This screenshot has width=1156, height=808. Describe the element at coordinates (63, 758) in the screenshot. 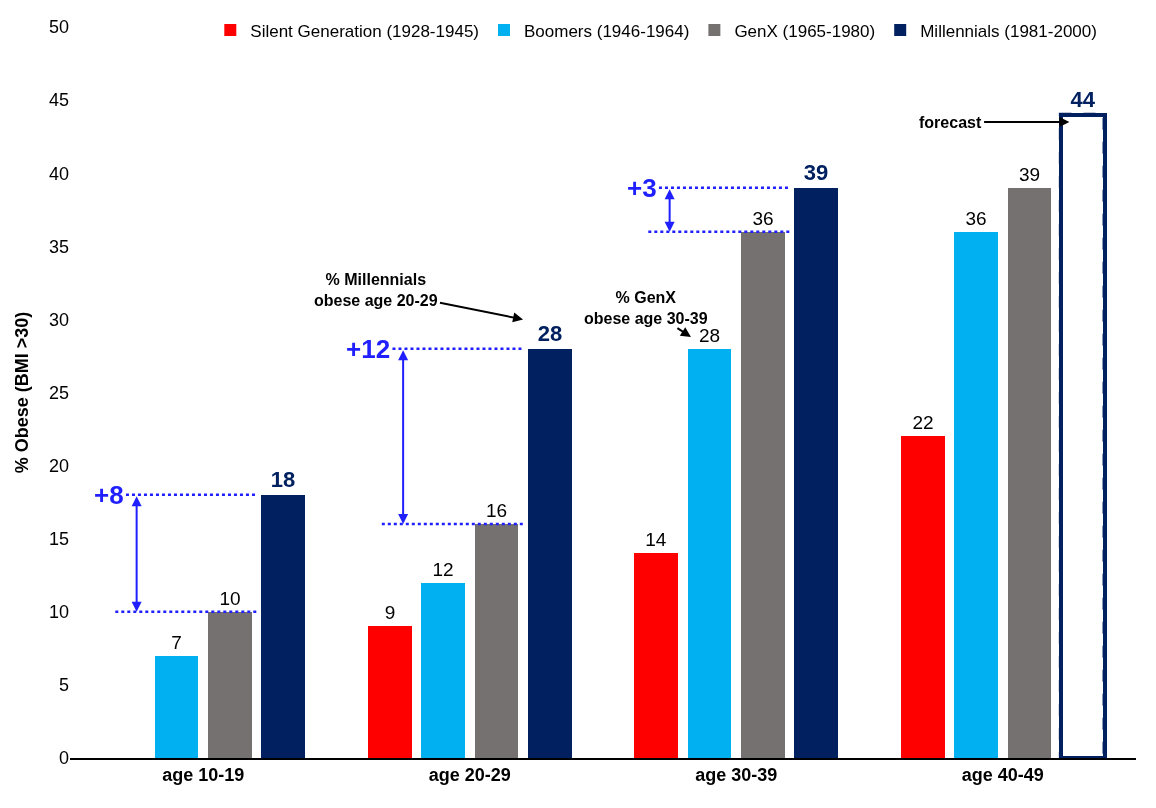

I see `y-tick-label: 0` at that location.